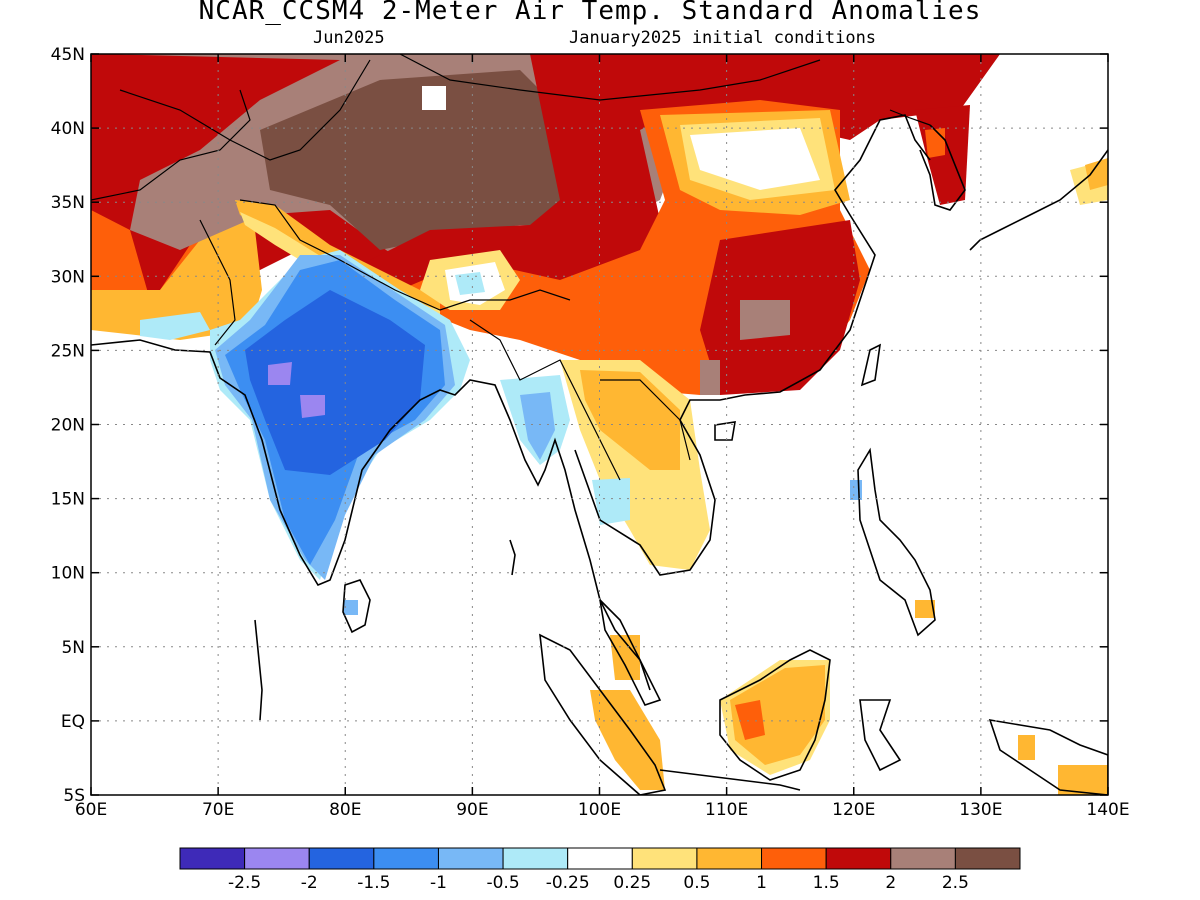 The width and height of the screenshot is (1200, 900). What do you see at coordinates (1107, 810) in the screenshot?
I see `x-tick-label: 140E` at bounding box center [1107, 810].